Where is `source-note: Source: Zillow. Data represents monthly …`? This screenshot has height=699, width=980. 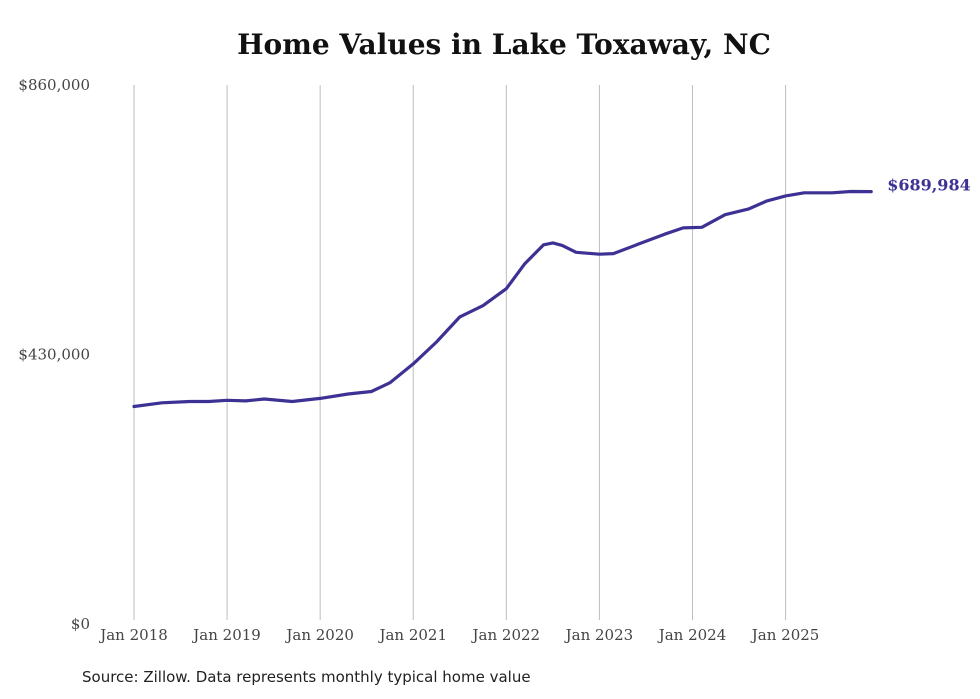
source-note: Source: Zillow. Data represents monthly … is located at coordinates (306, 677).